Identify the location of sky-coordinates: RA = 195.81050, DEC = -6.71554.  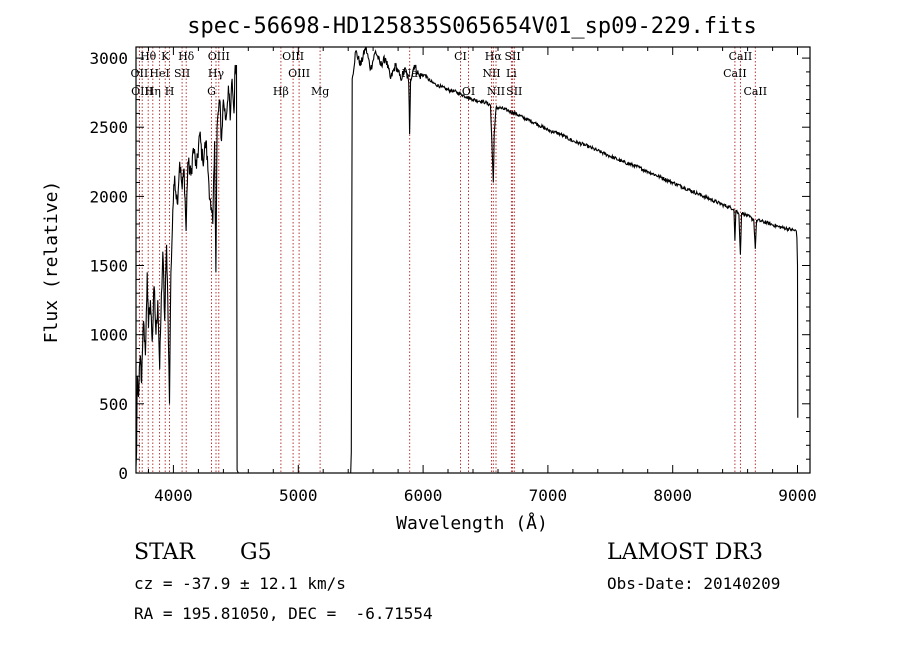
(283, 613).